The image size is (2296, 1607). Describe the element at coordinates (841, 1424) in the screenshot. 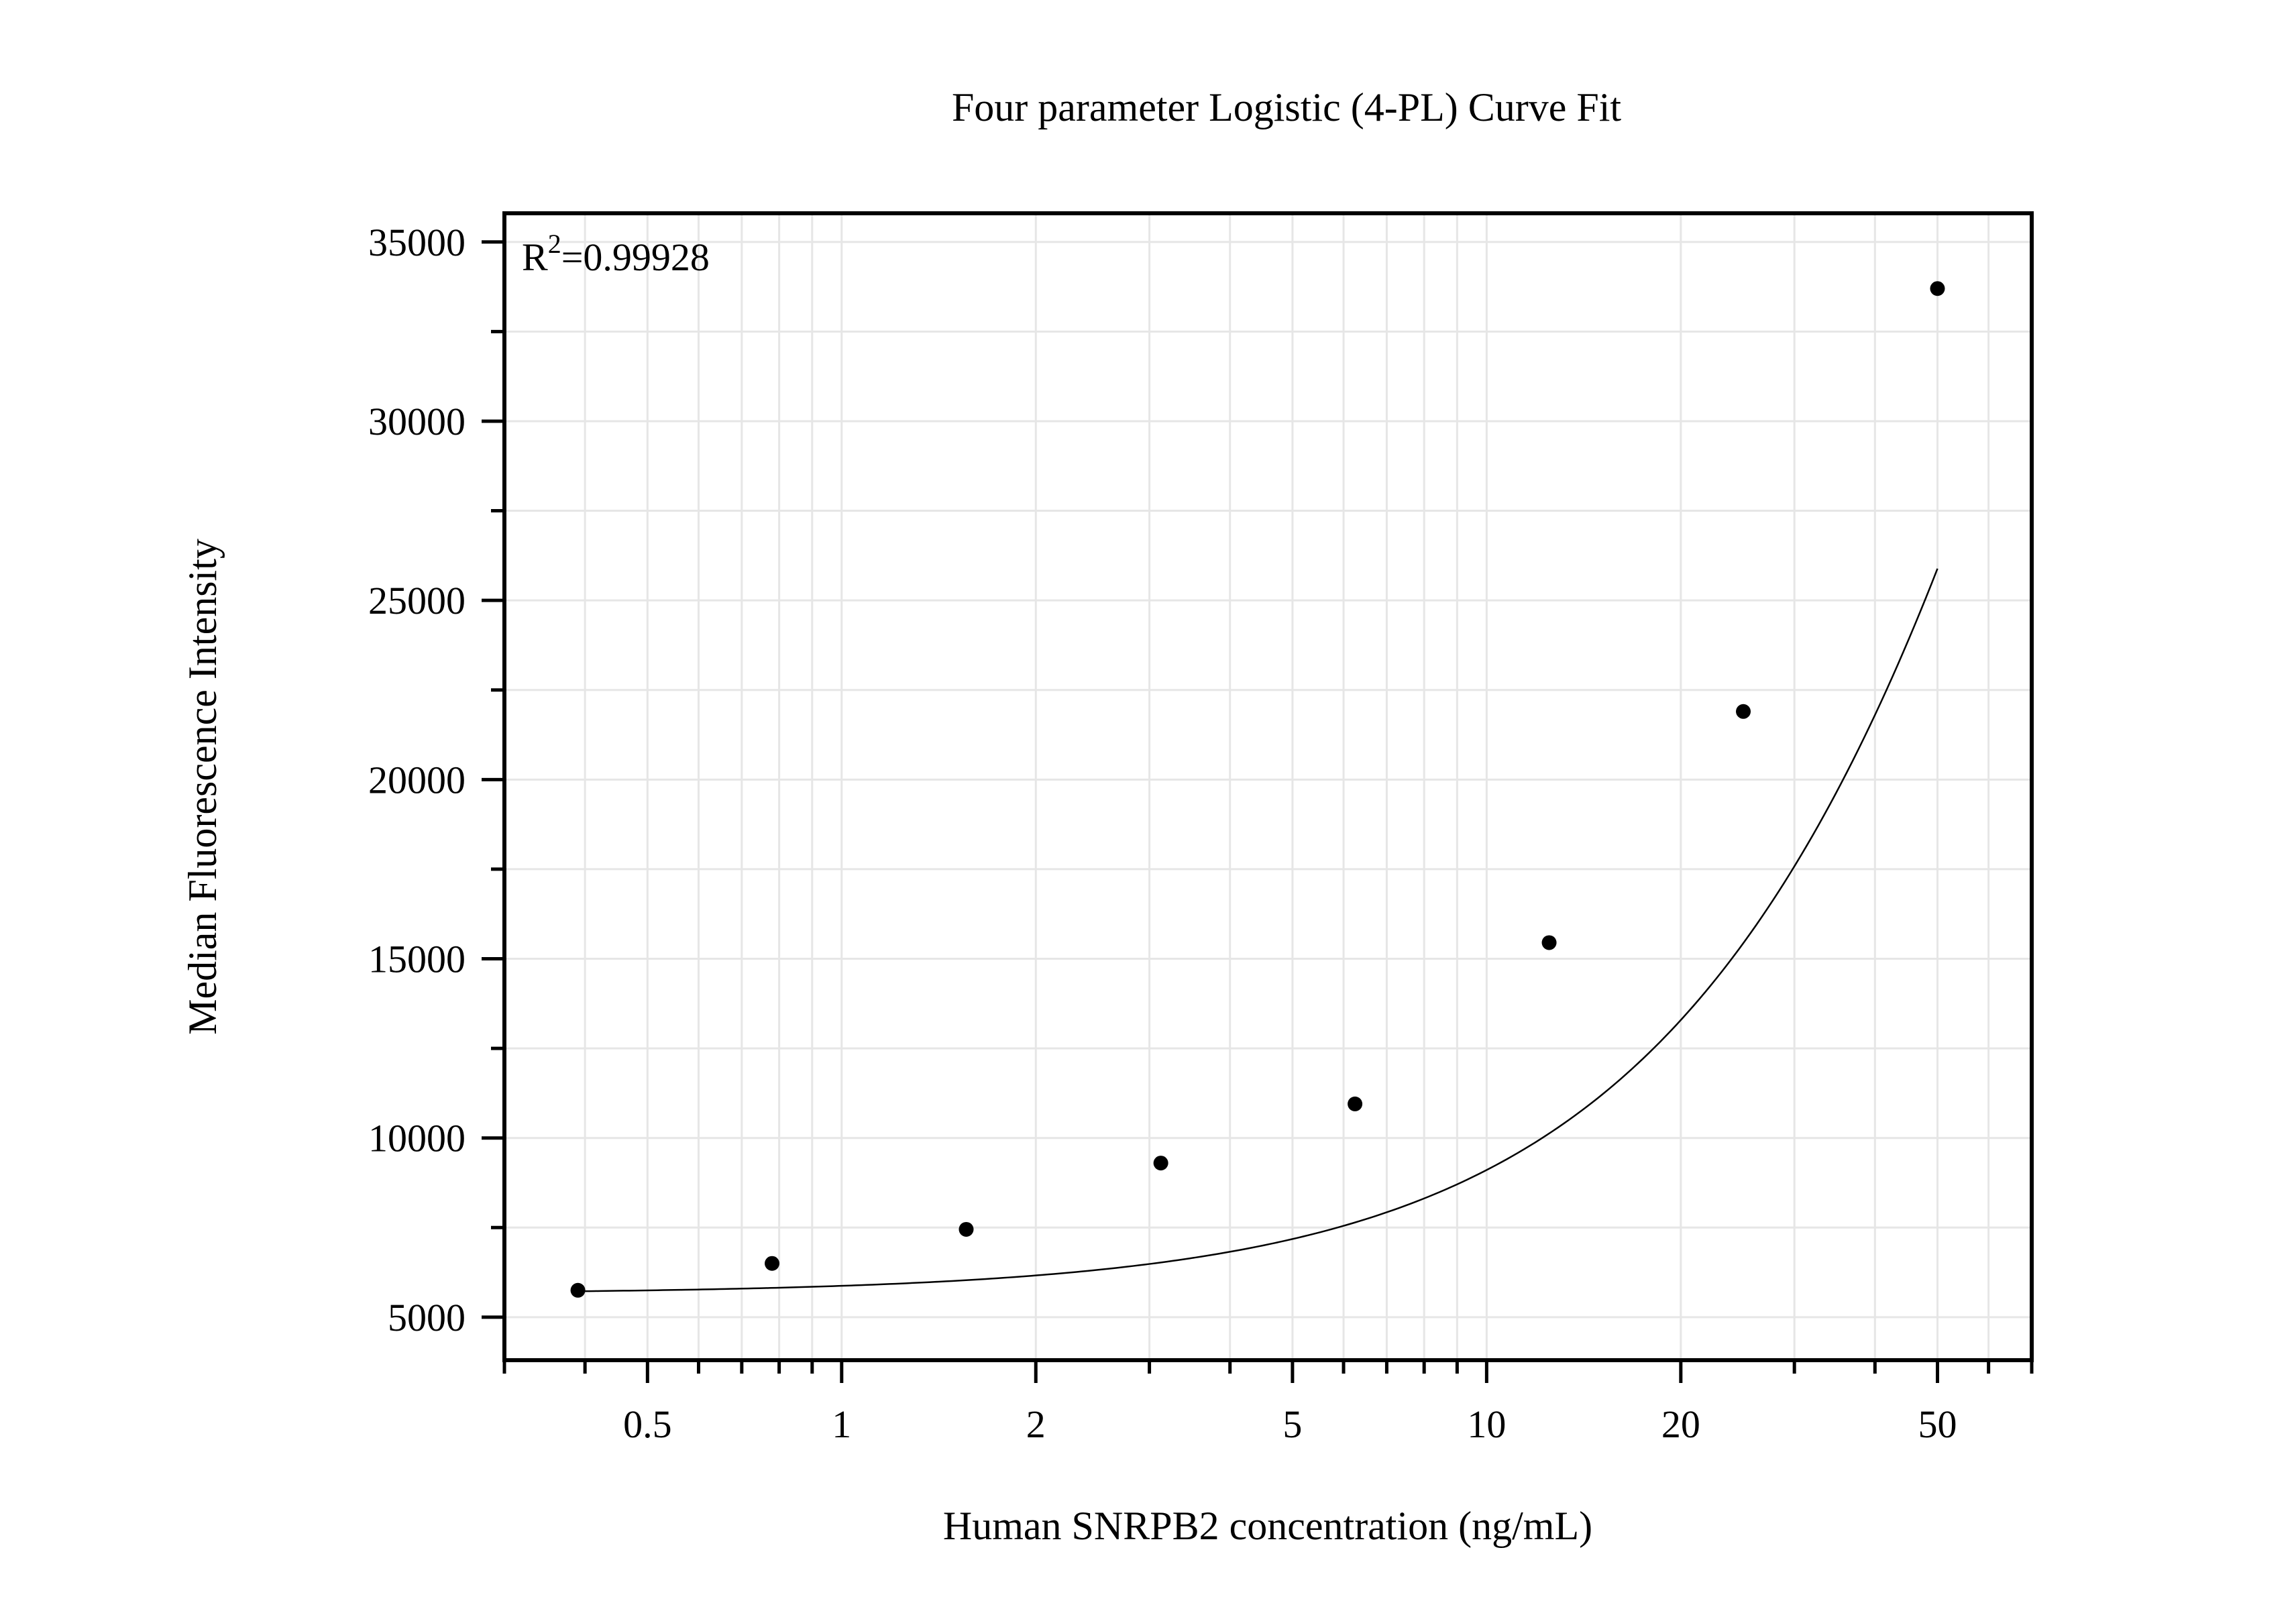

I see `x-tick-label: 1` at that location.